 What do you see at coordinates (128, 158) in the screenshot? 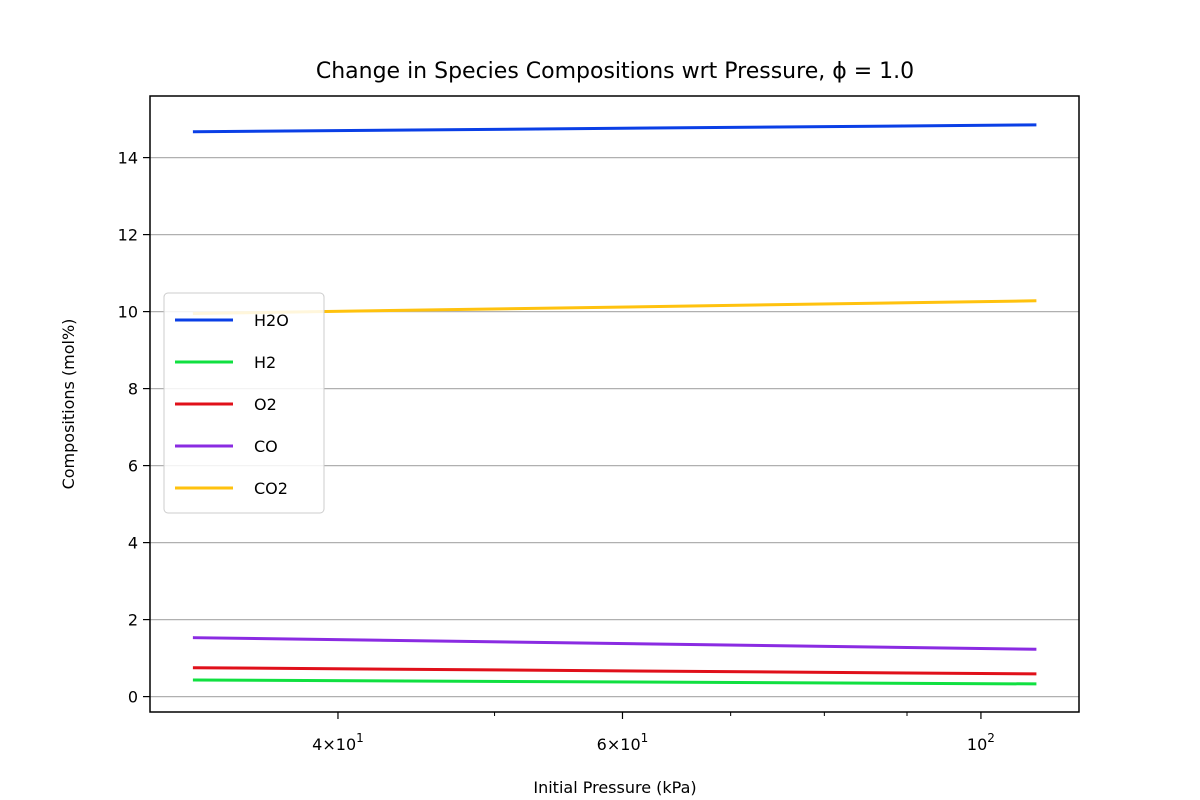
I see `y-tick-label: 14` at bounding box center [128, 158].